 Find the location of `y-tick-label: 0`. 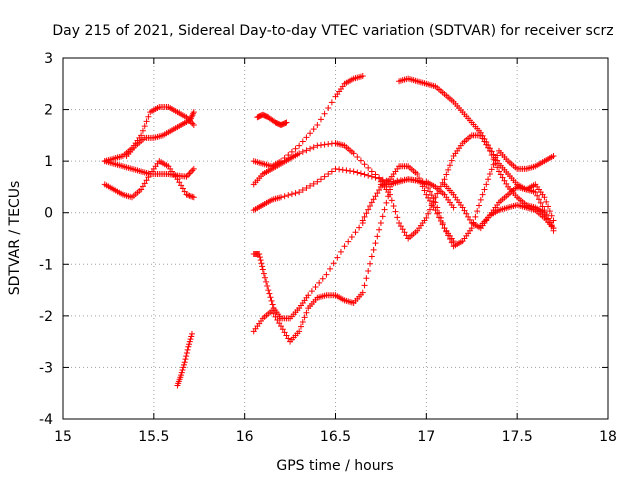

y-tick-label: 0 is located at coordinates (48, 214).